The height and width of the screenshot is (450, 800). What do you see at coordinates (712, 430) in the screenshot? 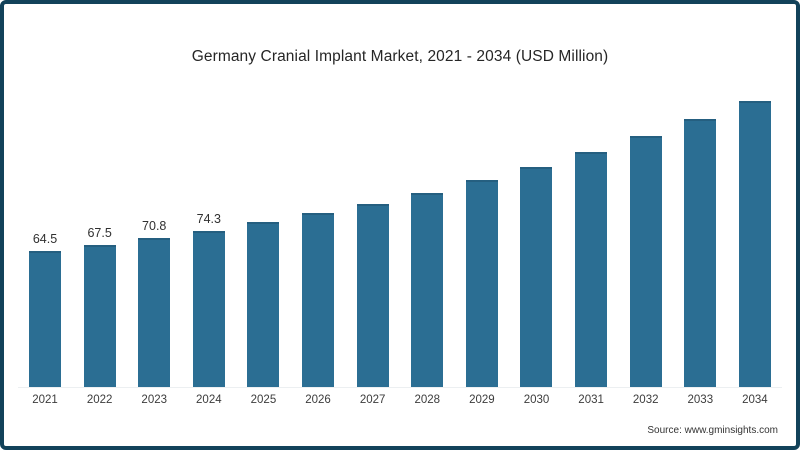
I see `source-attribution: Source: www.gminsights.com` at bounding box center [712, 430].